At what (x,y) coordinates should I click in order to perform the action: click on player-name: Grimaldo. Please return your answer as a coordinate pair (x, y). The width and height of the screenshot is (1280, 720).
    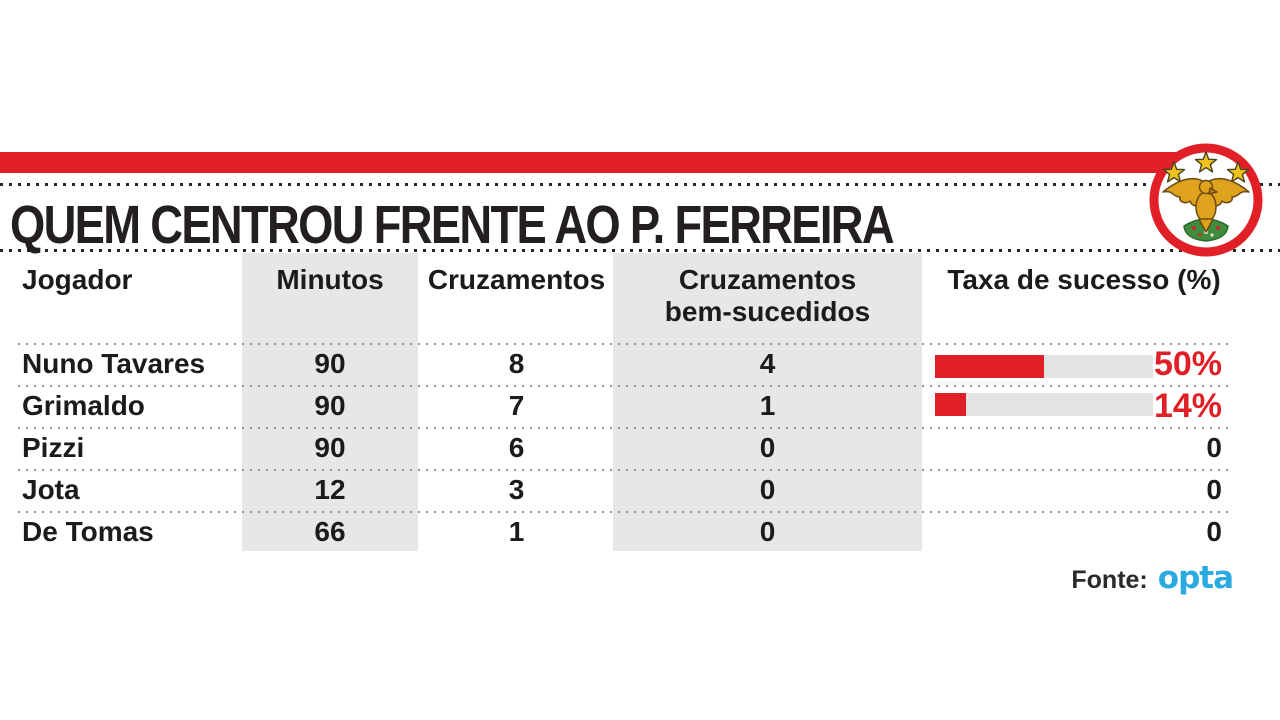
    Looking at the image, I should click on (83, 405).